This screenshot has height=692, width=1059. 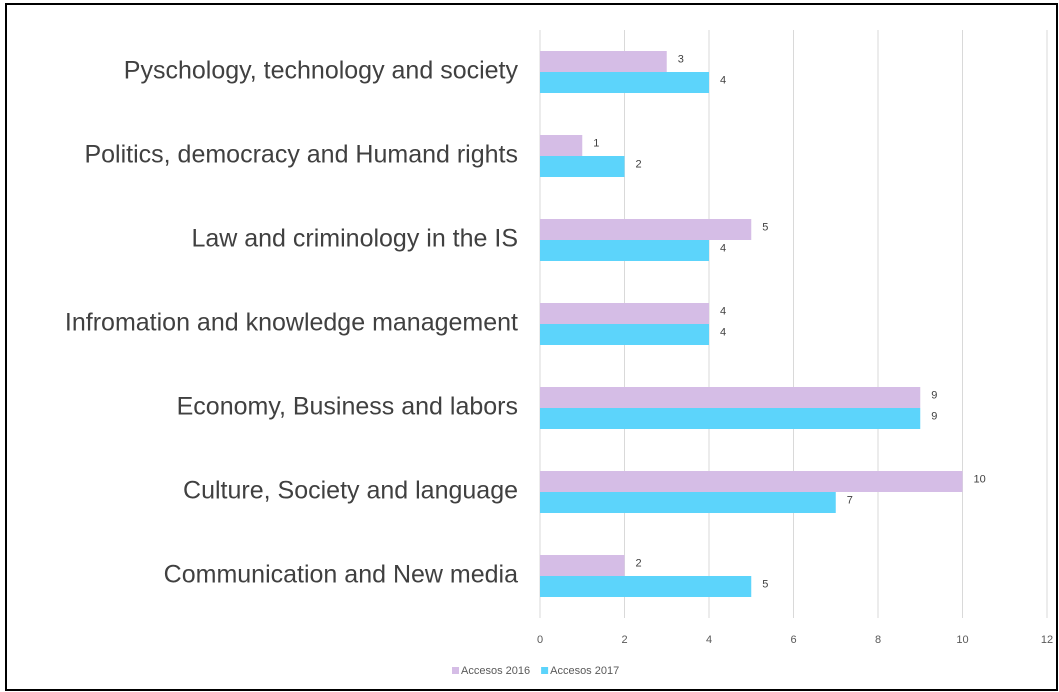 What do you see at coordinates (850, 500) in the screenshot?
I see `data-label: 7` at bounding box center [850, 500].